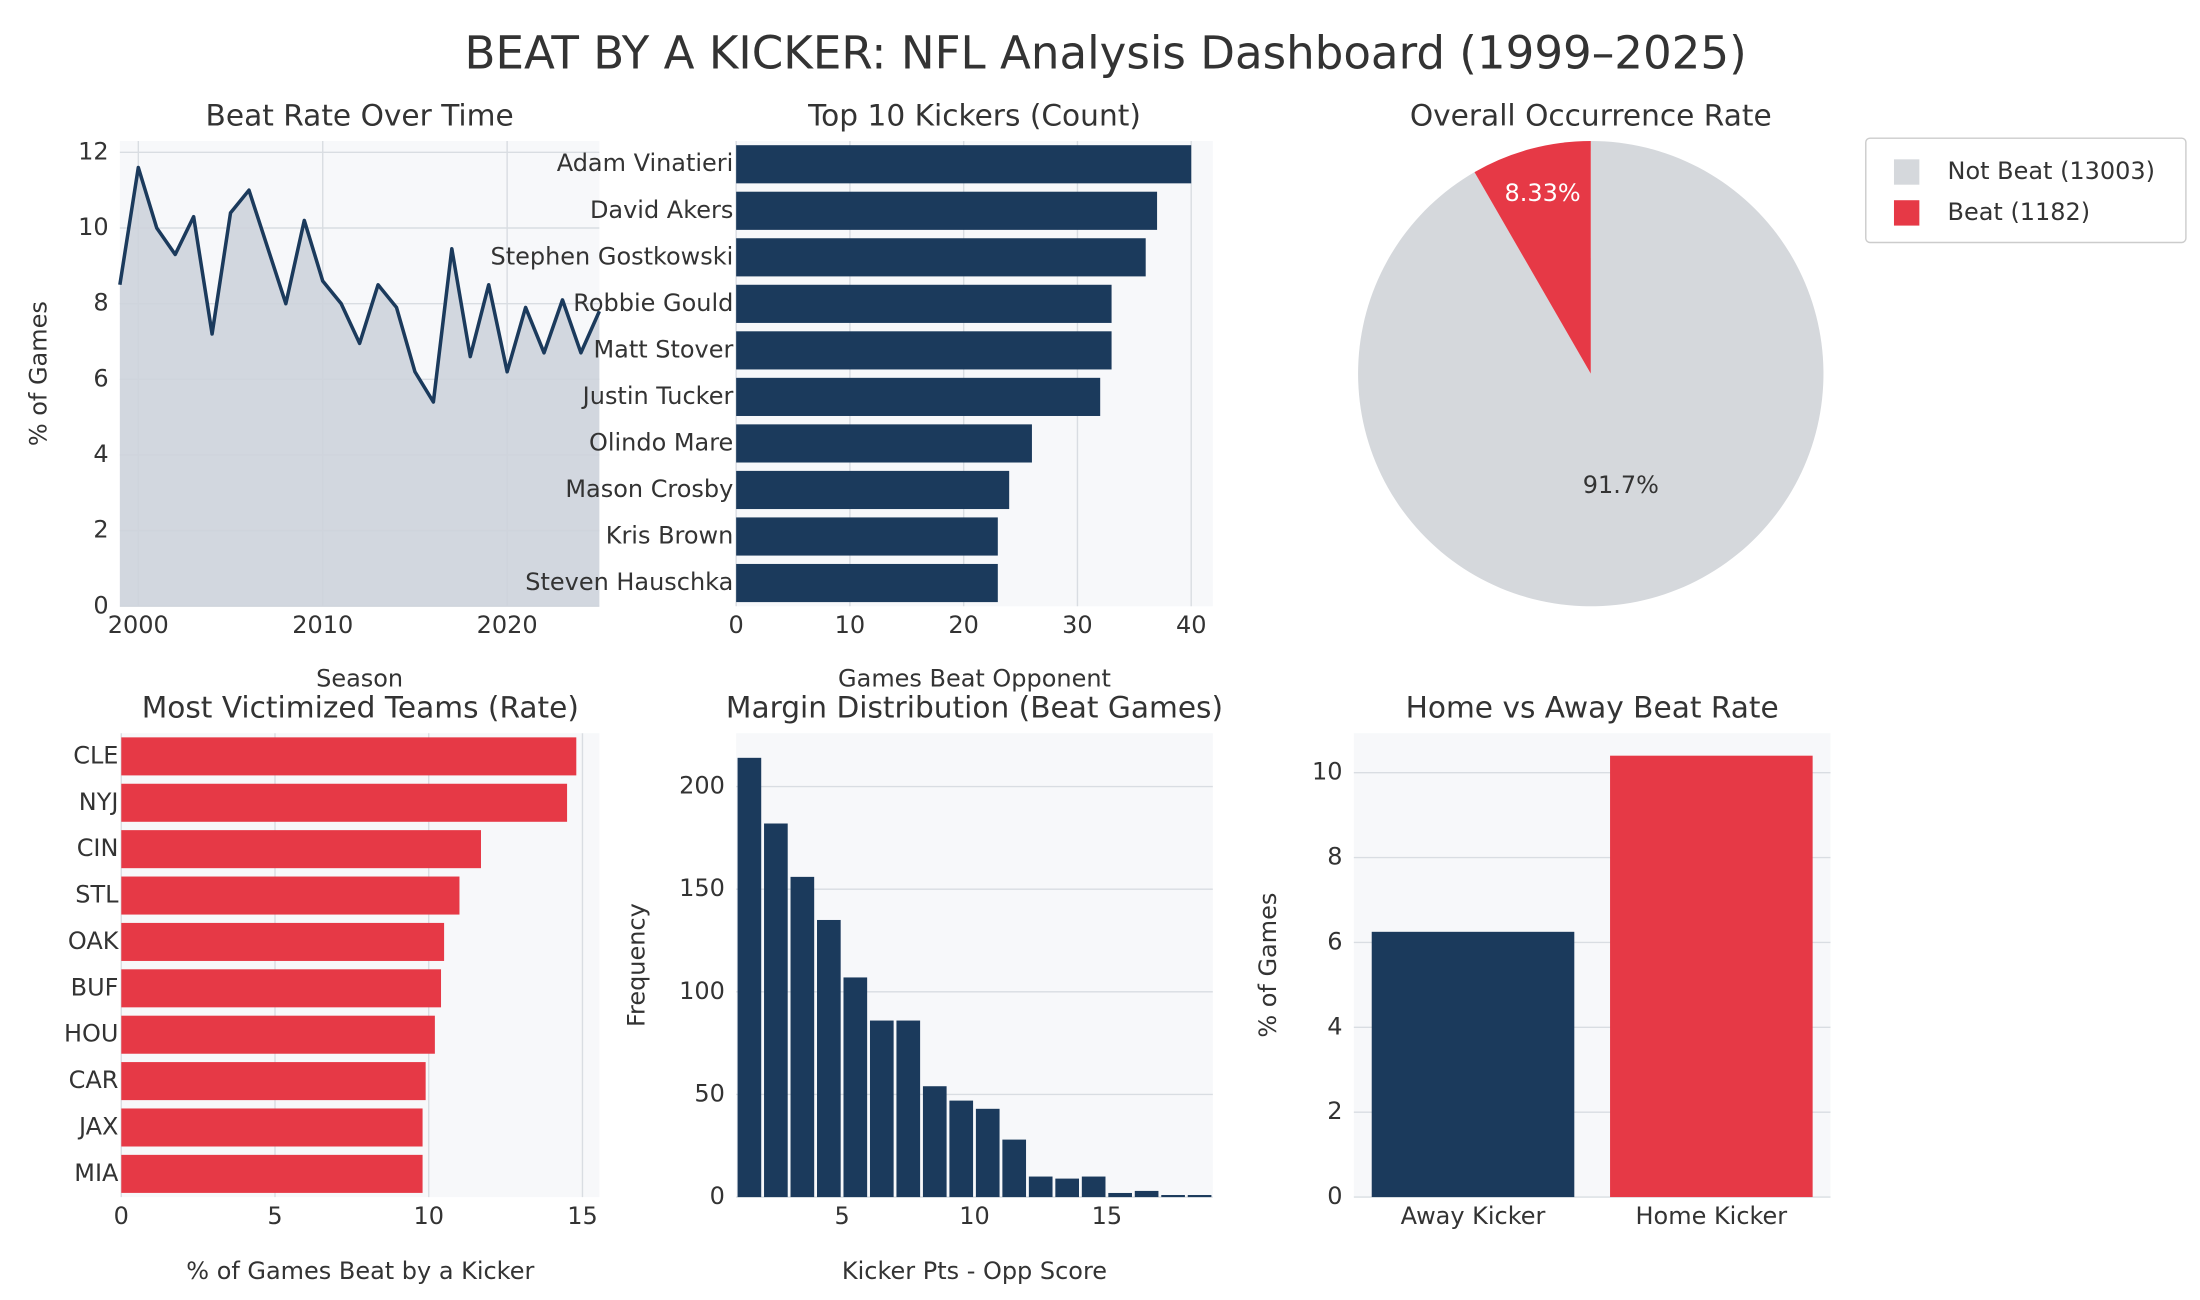  What do you see at coordinates (94, 941) in the screenshot?
I see `y-tick-label: OAK` at bounding box center [94, 941].